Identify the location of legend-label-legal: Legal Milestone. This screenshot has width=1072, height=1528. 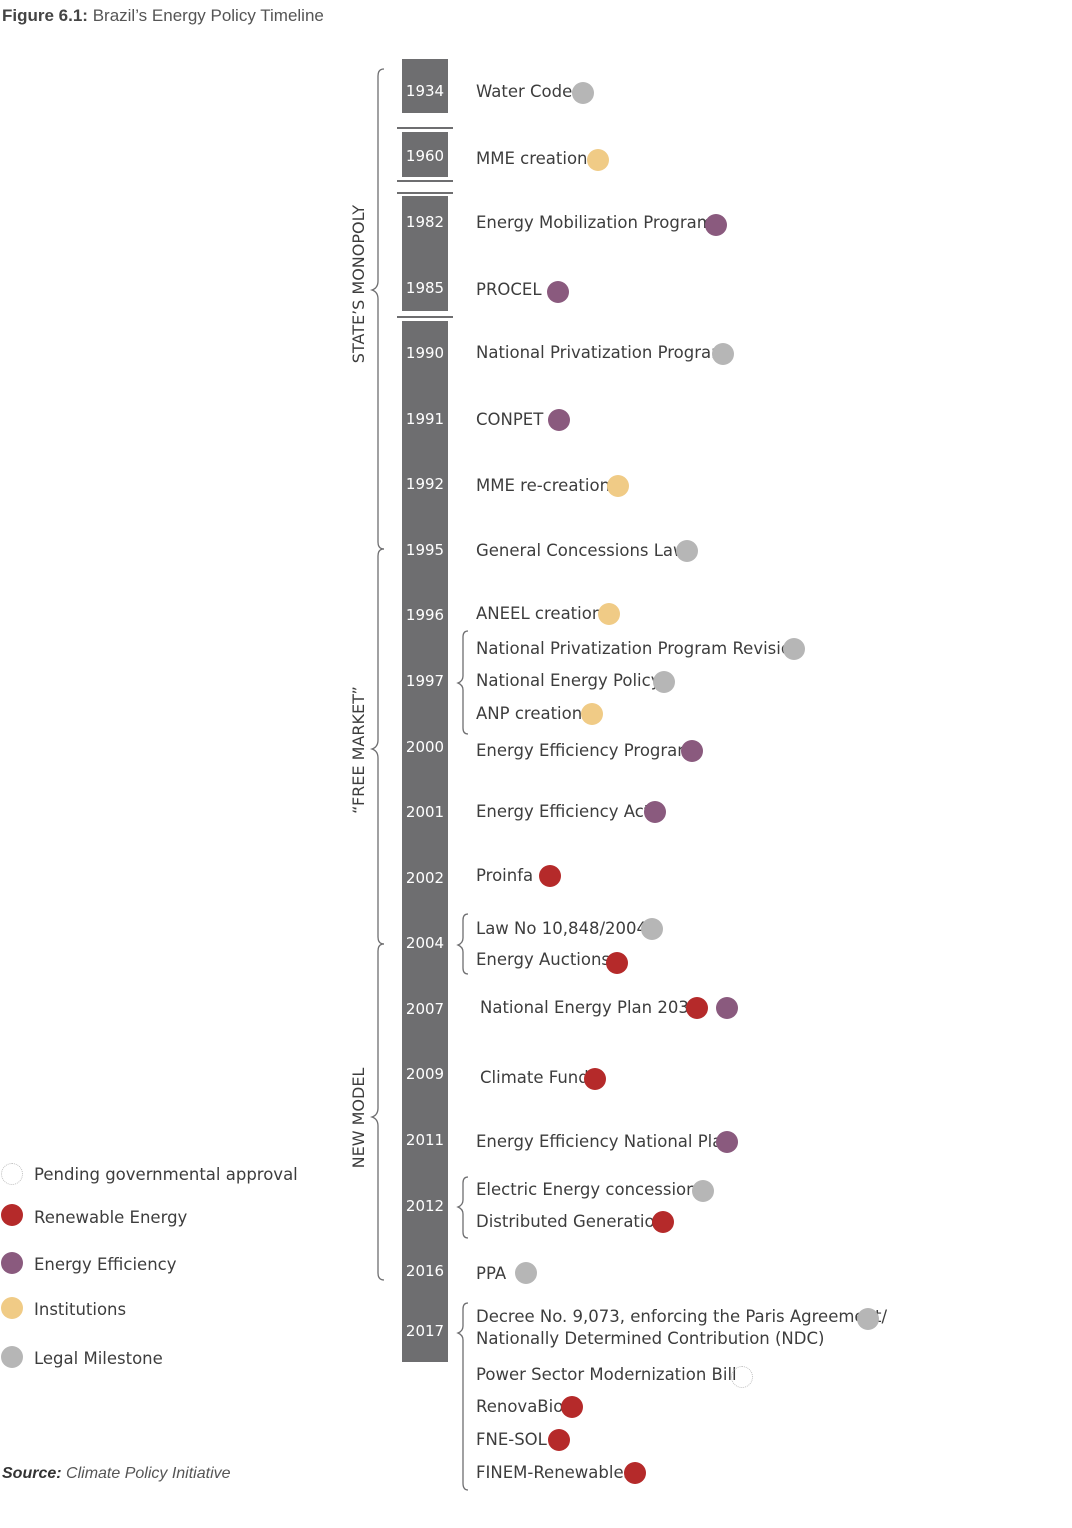
(98, 1358).